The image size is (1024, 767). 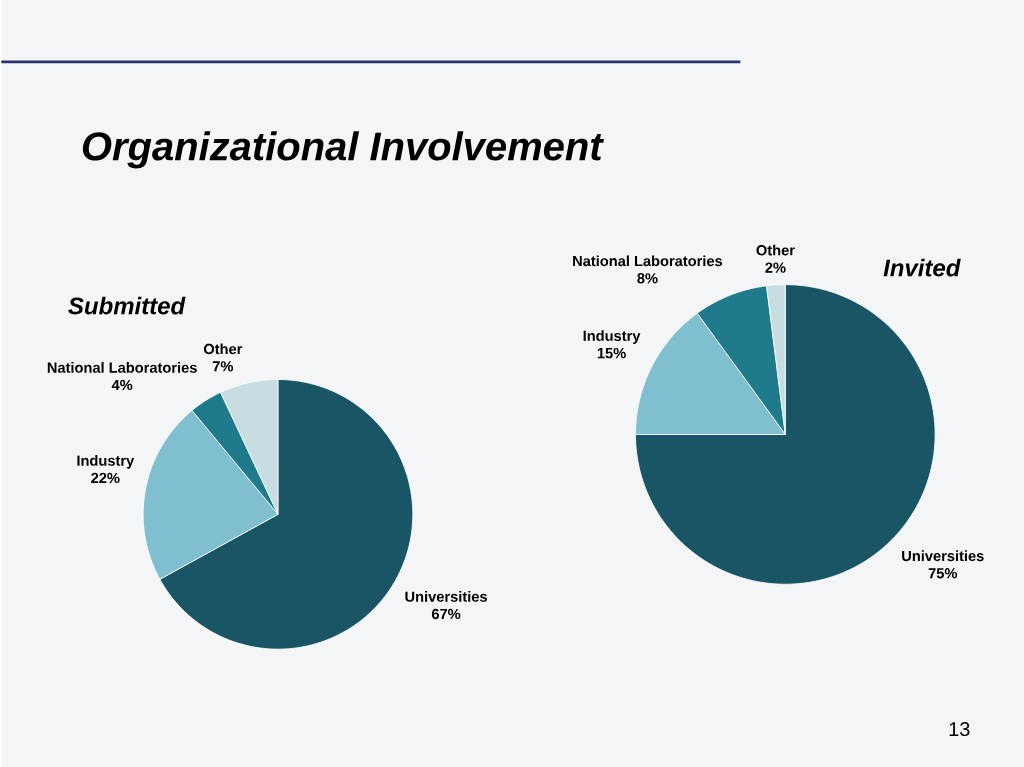 I want to click on data-label: 7%, so click(x=223, y=366).